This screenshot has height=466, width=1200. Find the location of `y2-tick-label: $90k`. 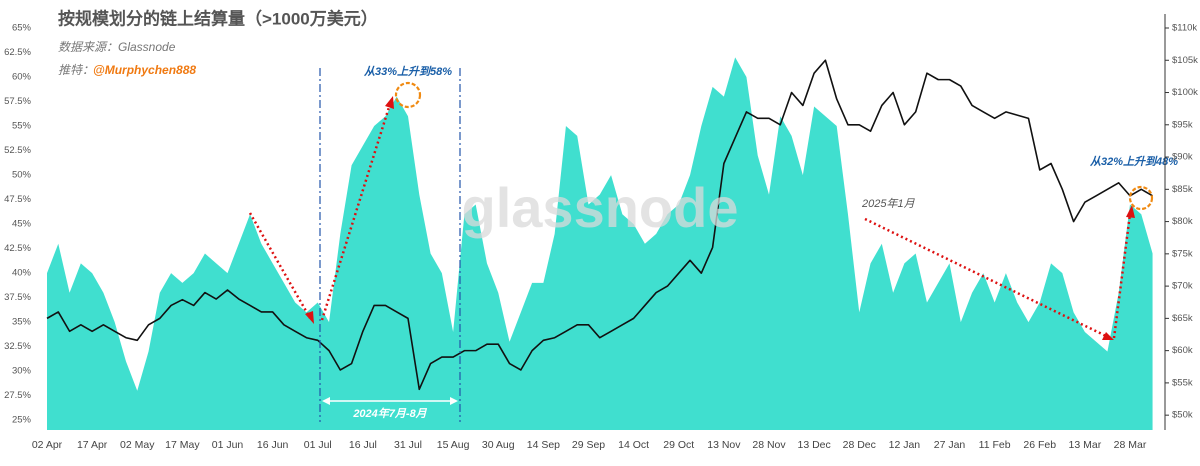

y2-tick-label: $90k is located at coordinates (1182, 157).